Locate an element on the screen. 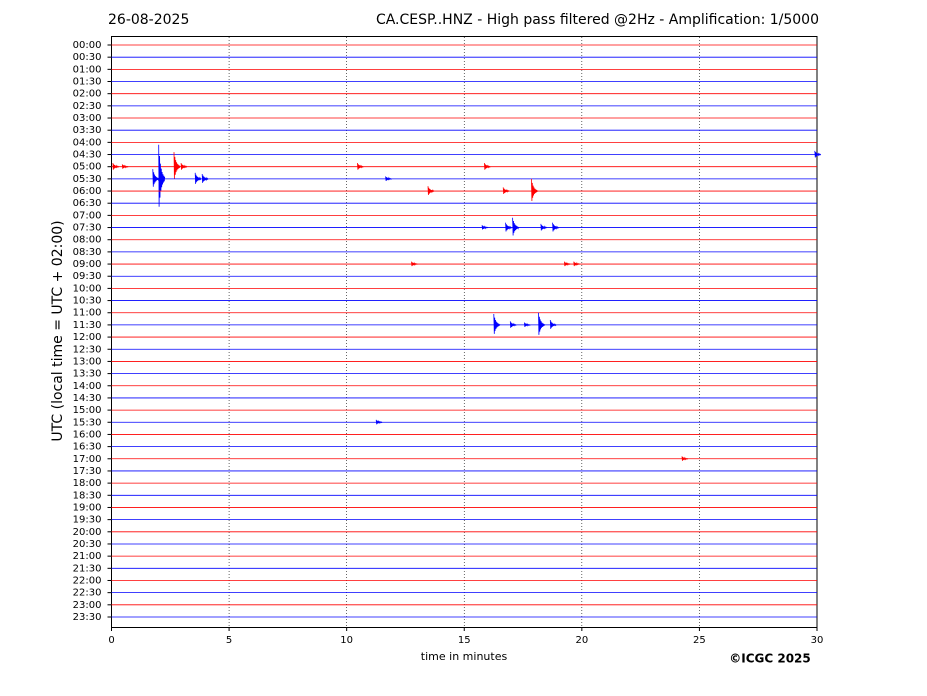 The image size is (927, 696). x-tick-label: 30 is located at coordinates (817, 640).